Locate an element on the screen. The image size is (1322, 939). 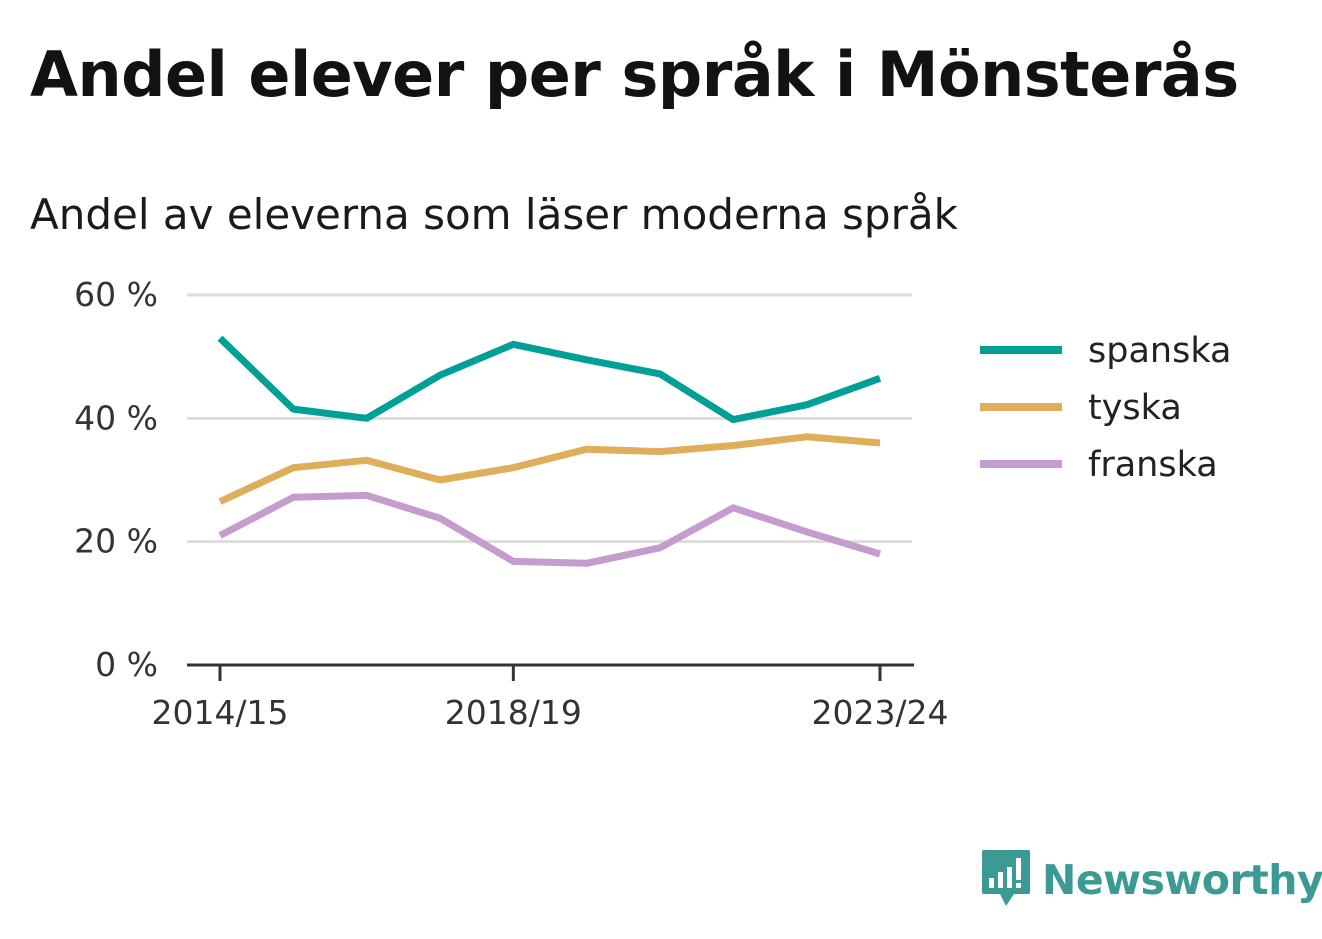
y-tick-label: 0 % is located at coordinates (126, 664).